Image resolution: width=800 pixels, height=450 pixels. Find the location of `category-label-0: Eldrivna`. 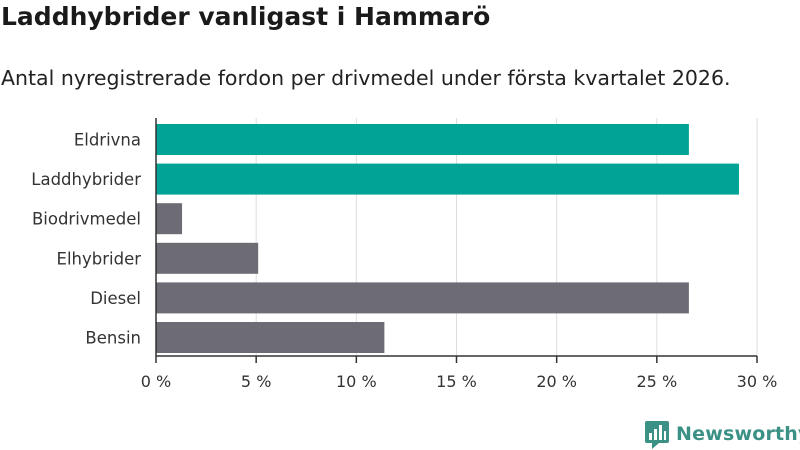

category-label-0: Eldrivna is located at coordinates (107, 140).